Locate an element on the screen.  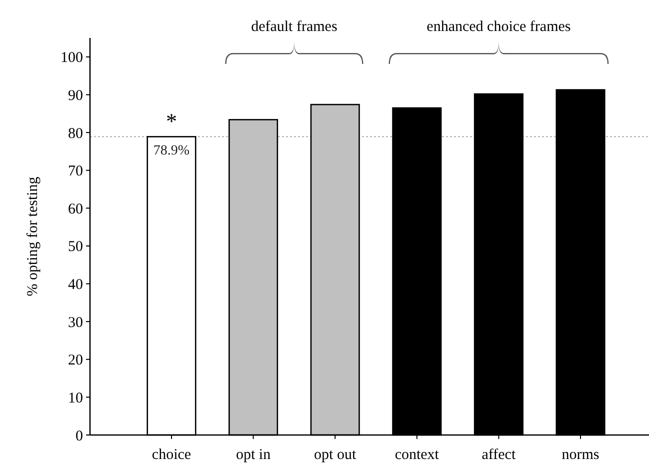
y-tick-label: 80 is located at coordinates (75, 134).